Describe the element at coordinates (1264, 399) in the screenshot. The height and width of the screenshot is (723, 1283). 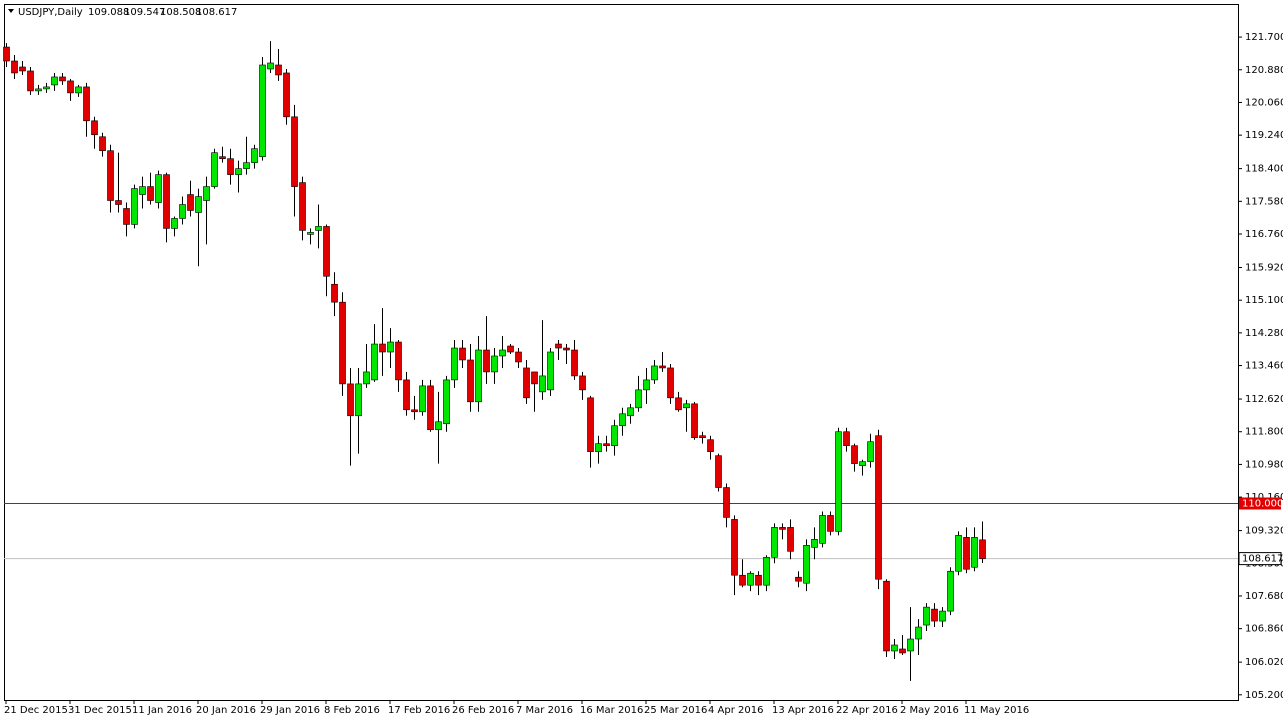
I see `y-tick-label: 112.620` at that location.